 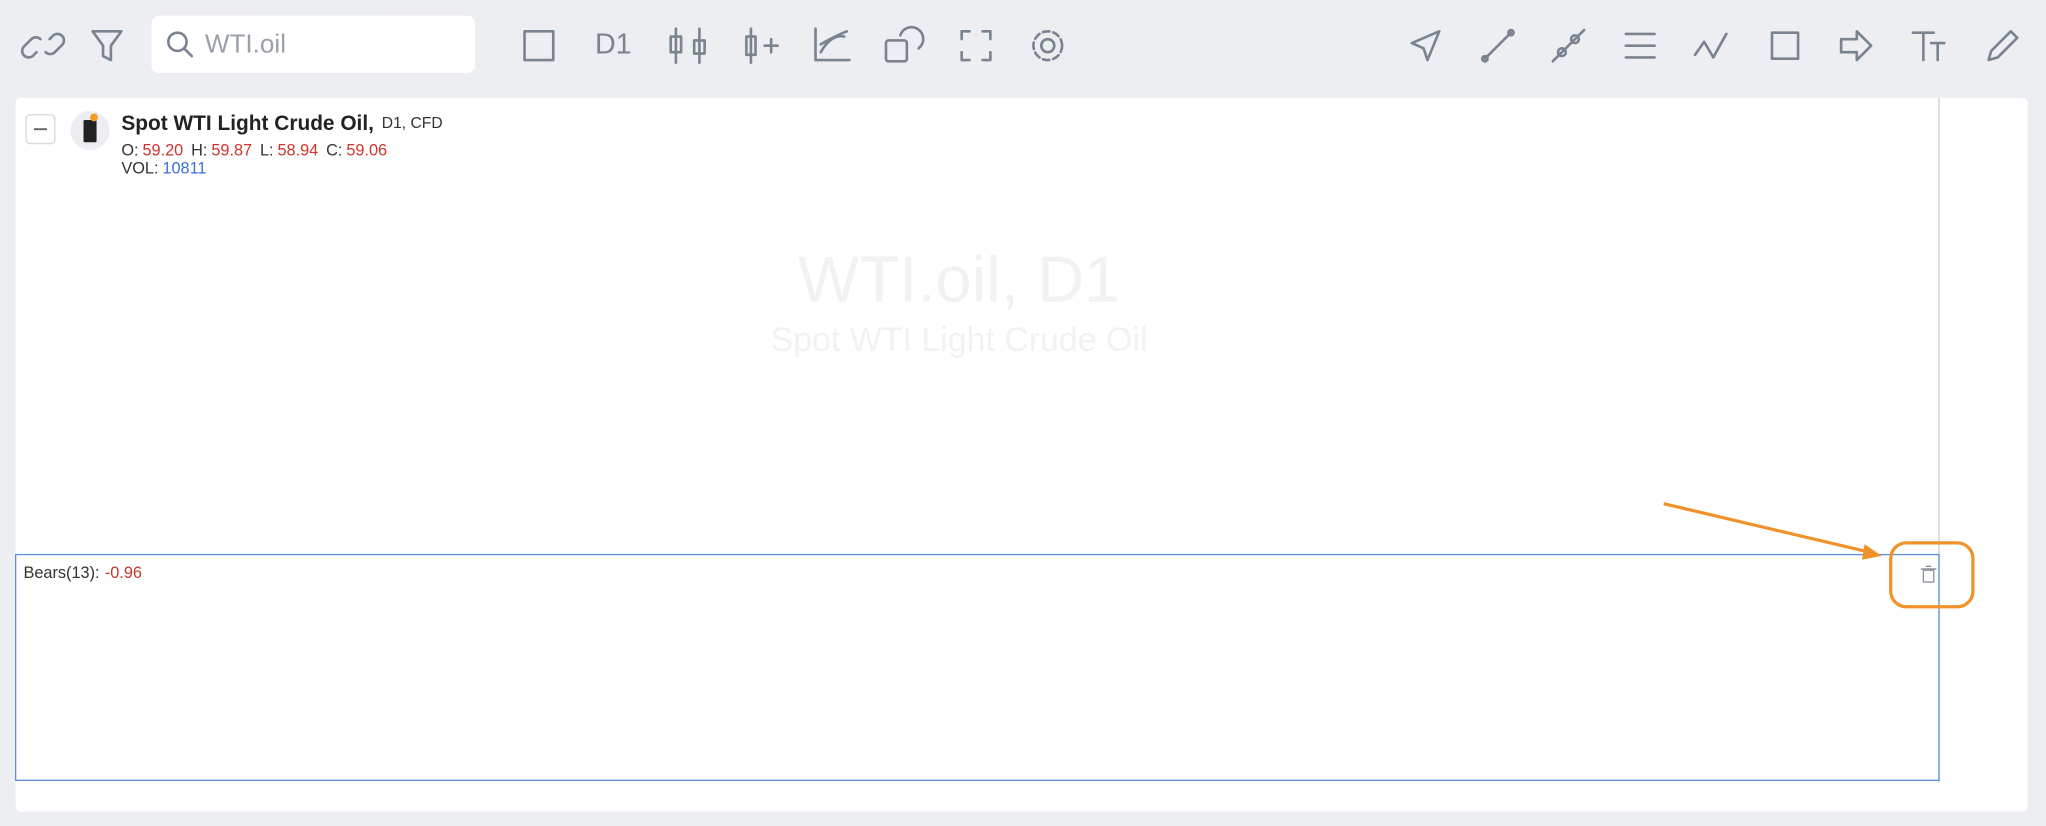 What do you see at coordinates (162, 151) in the screenshot?
I see `legend-value: 59.20` at bounding box center [162, 151].